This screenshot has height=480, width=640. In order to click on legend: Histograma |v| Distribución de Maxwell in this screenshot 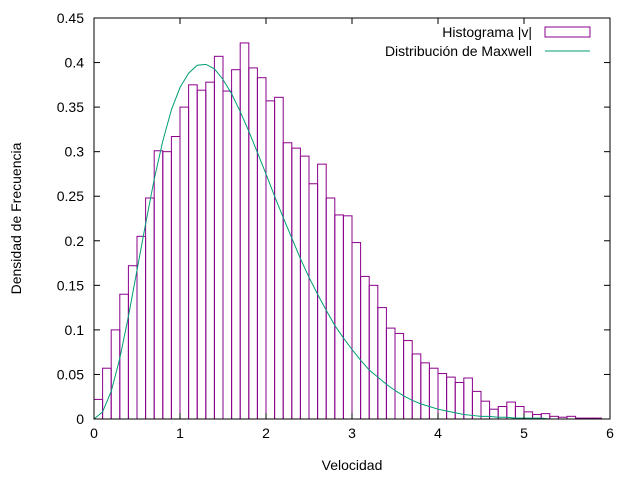, I will do `click(488, 41)`.